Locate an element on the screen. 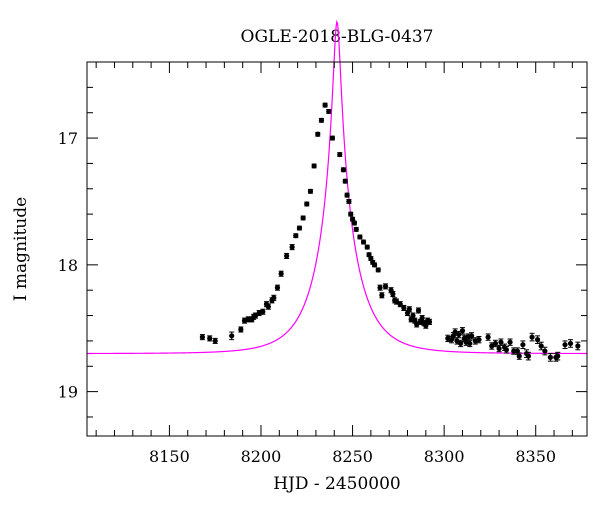  y-tick-label: 19 is located at coordinates (68, 392).